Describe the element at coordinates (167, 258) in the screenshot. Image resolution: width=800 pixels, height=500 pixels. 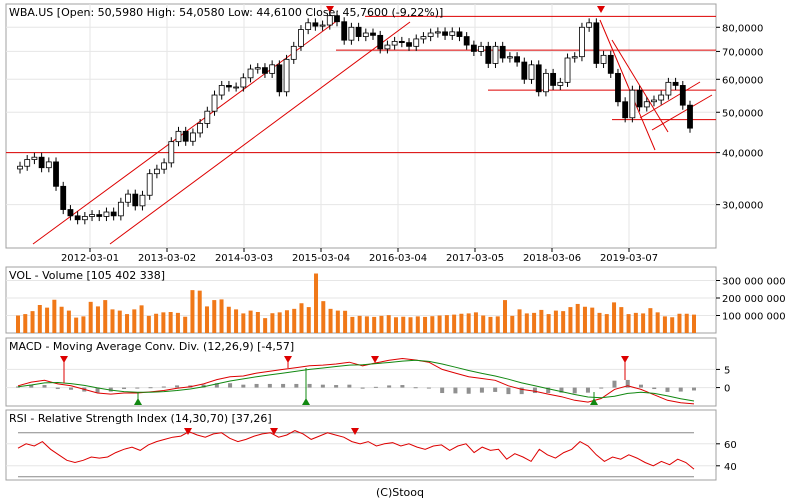
I see `price-x-tick-label: 2013-03-02` at that location.